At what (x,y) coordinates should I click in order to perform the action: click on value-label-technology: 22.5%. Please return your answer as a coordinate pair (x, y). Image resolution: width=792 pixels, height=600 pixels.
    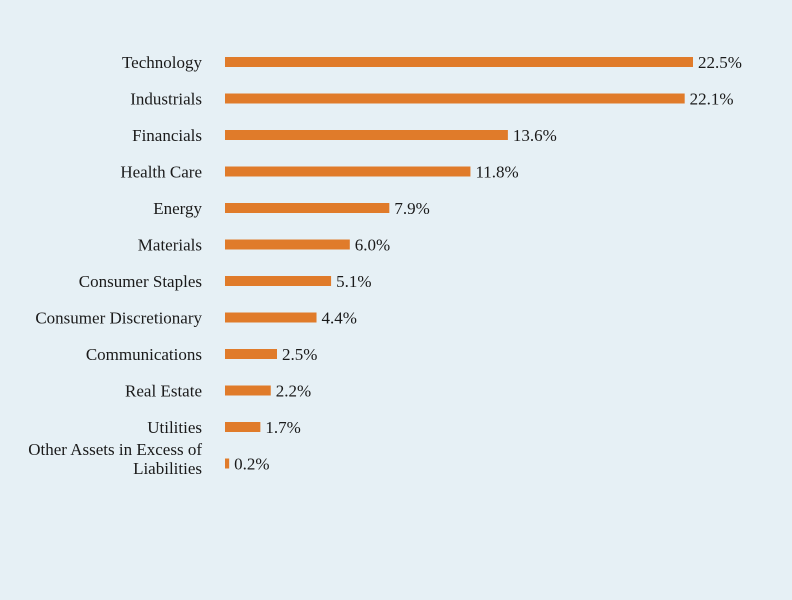
    Looking at the image, I should click on (720, 62).